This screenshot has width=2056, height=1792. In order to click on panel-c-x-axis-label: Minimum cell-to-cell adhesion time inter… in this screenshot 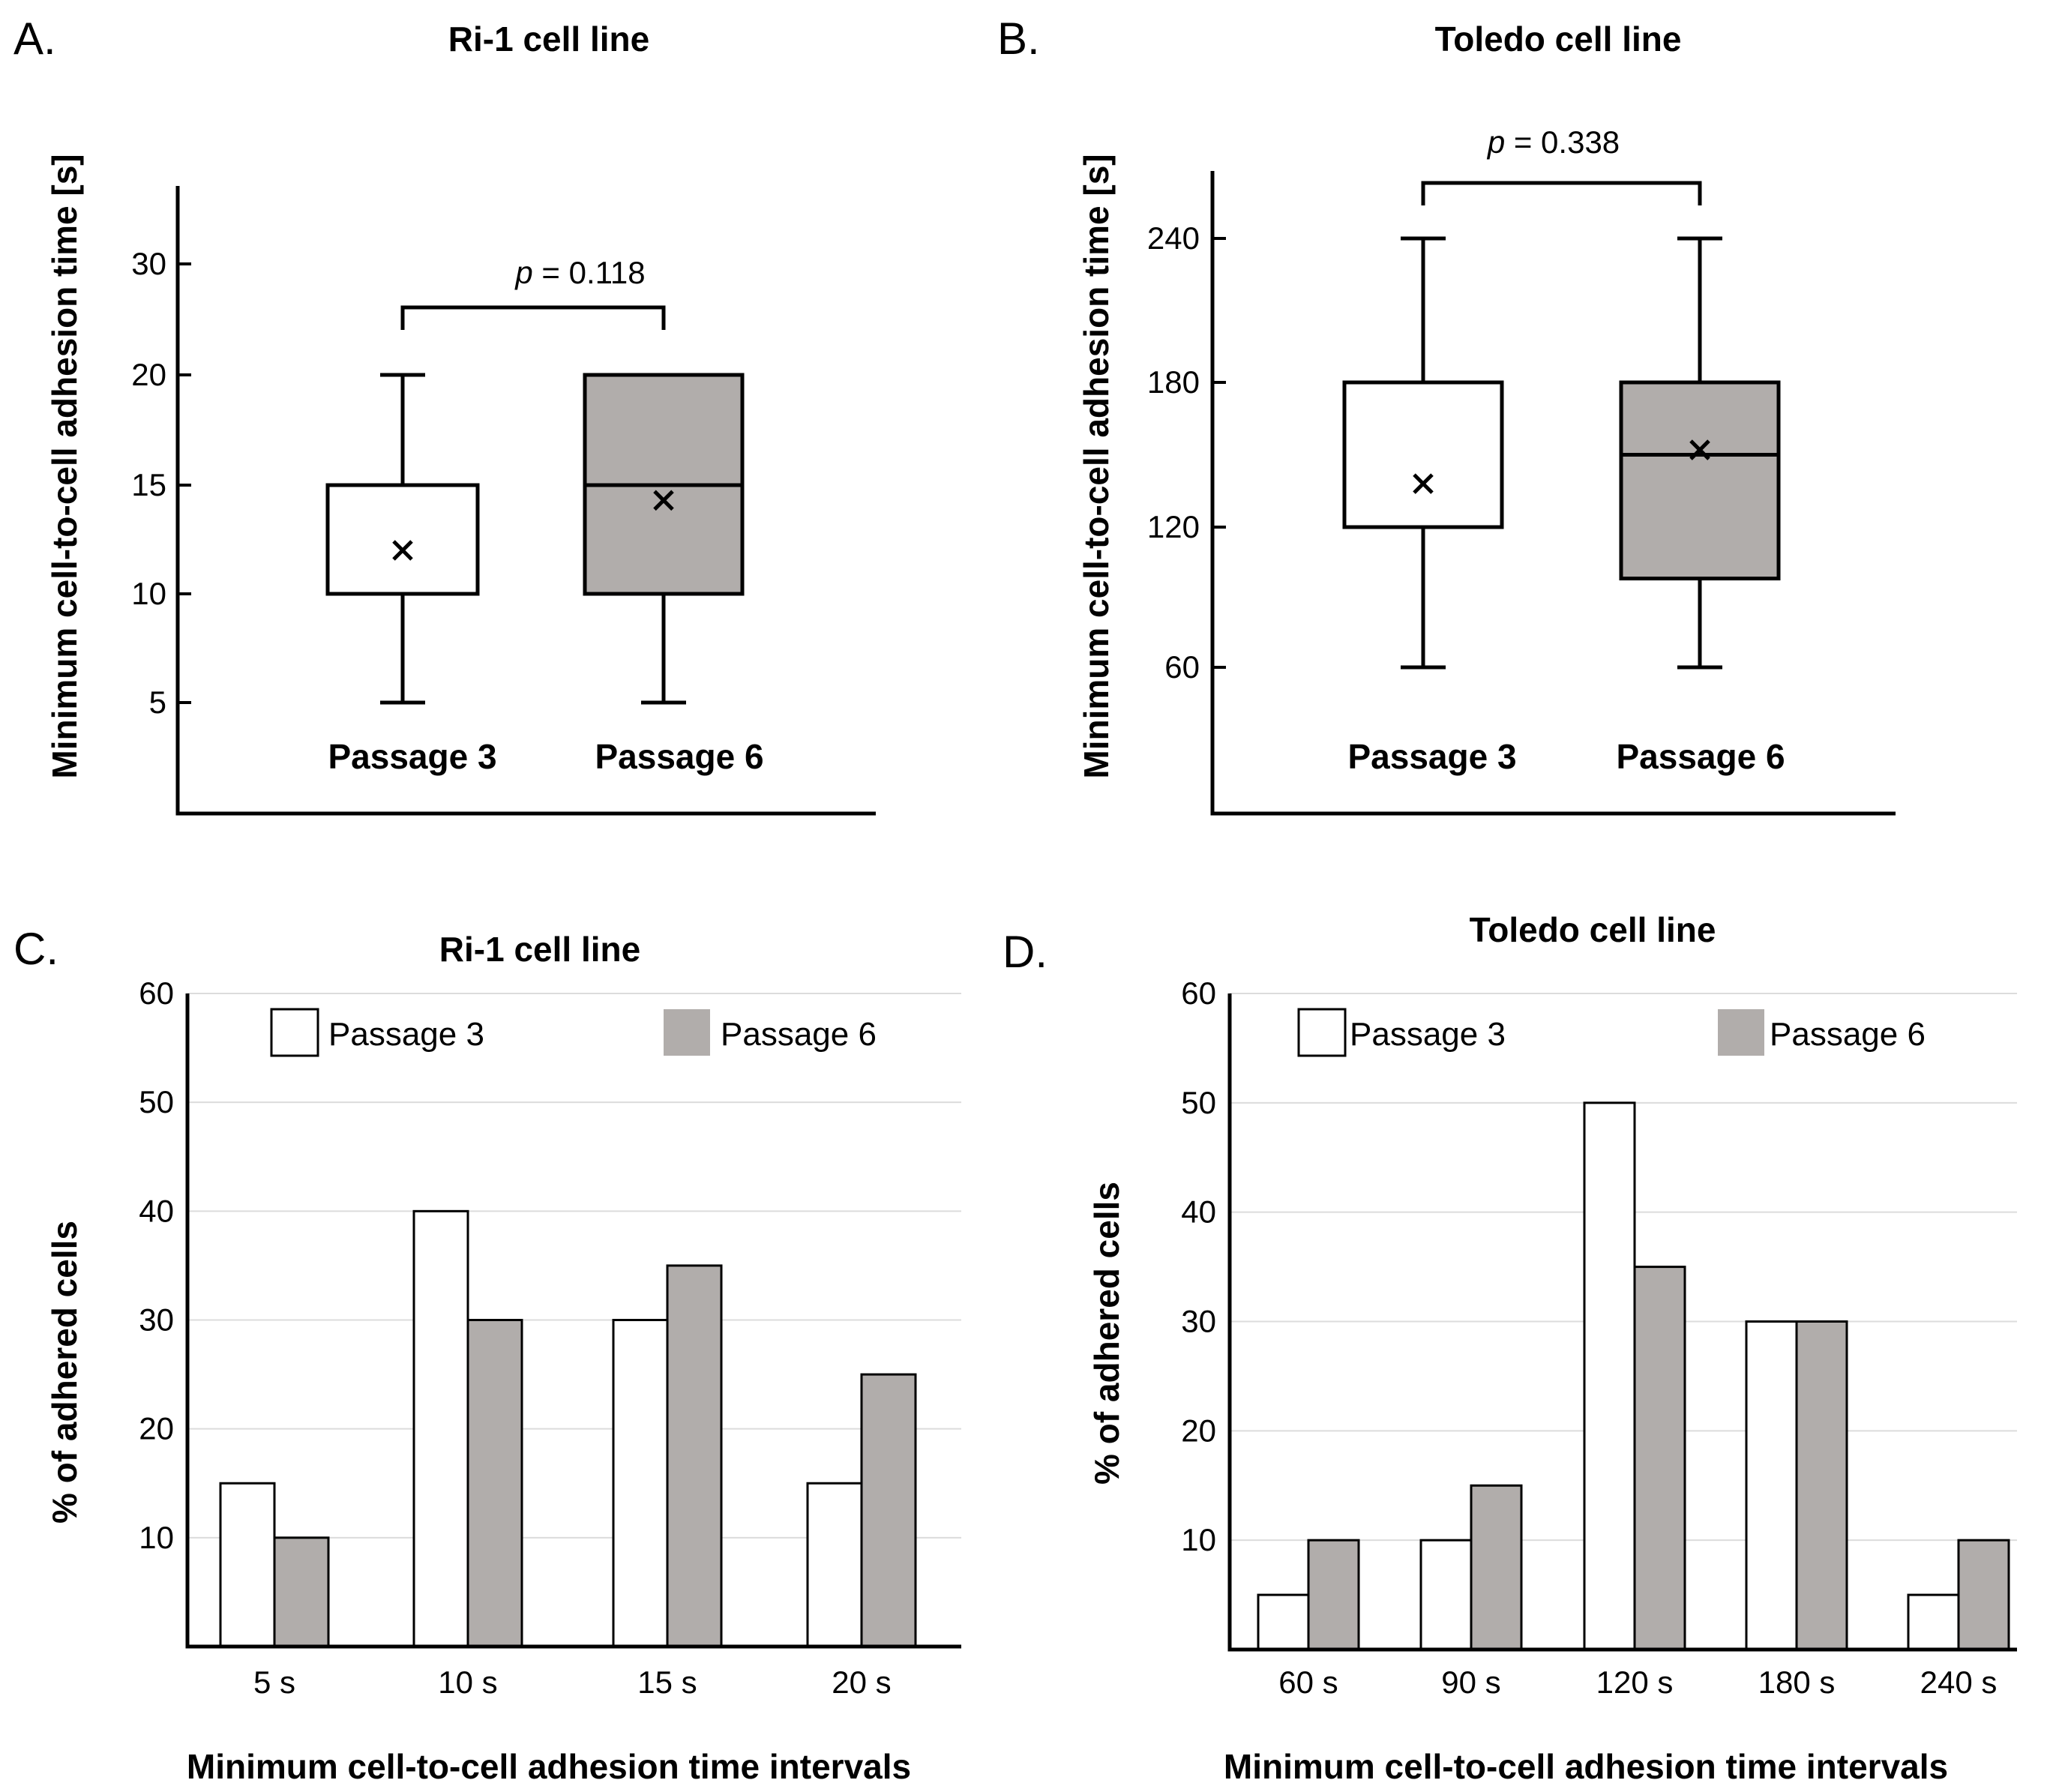, I will do `click(549, 1767)`.